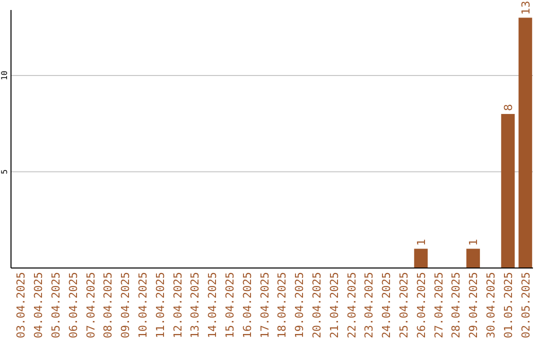 The height and width of the screenshot is (340, 540). I want to click on x-tick-label: 12.04.2025, so click(177, 305).